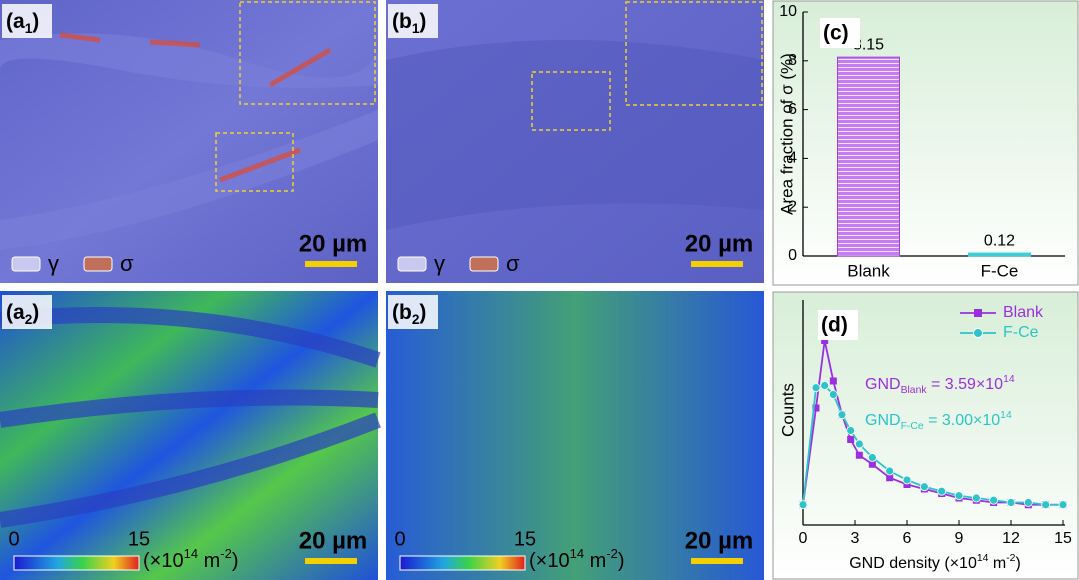 Image resolution: width=1079 pixels, height=580 pixels. What do you see at coordinates (959, 538) in the screenshot?
I see `x-tick-label: 9` at bounding box center [959, 538].